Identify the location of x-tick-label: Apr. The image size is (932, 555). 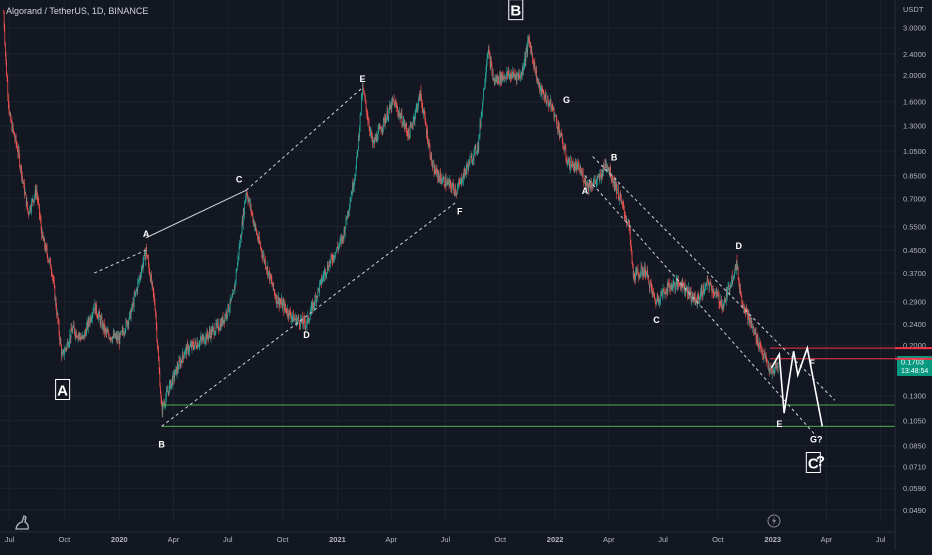
(609, 539).